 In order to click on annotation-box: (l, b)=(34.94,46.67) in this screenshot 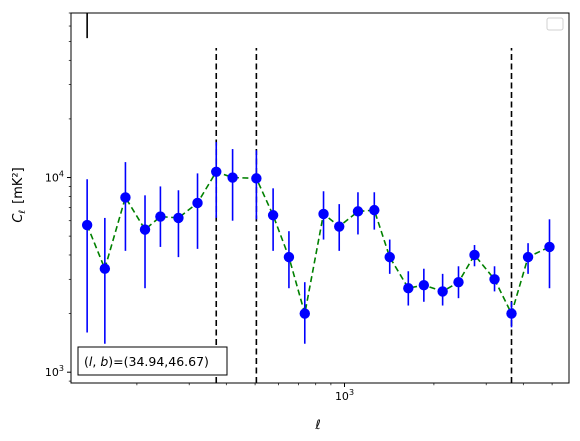, I will do `click(152, 361)`.